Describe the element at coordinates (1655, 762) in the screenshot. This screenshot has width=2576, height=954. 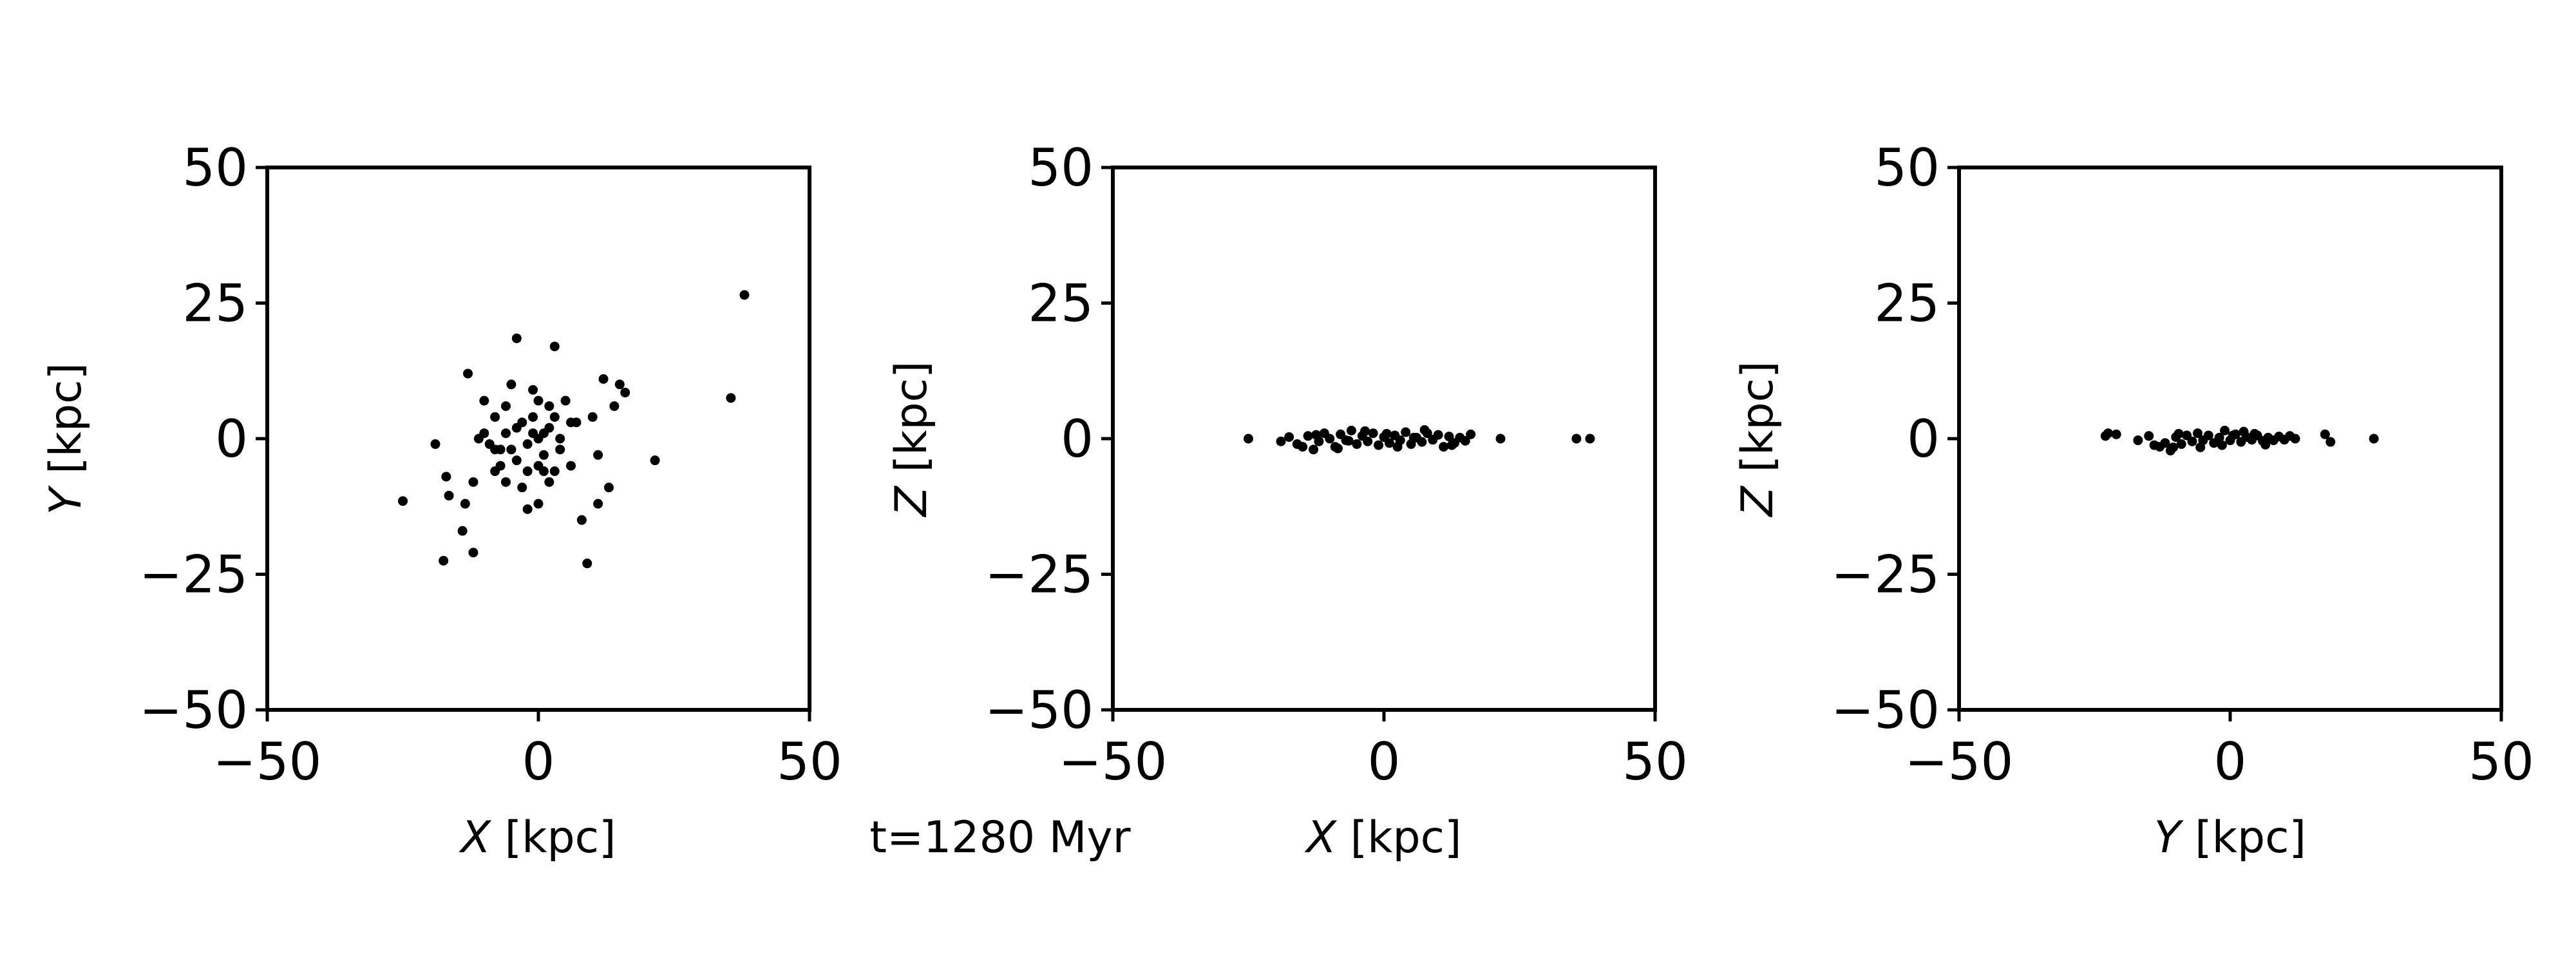
I see `x-tick-label: 50` at that location.